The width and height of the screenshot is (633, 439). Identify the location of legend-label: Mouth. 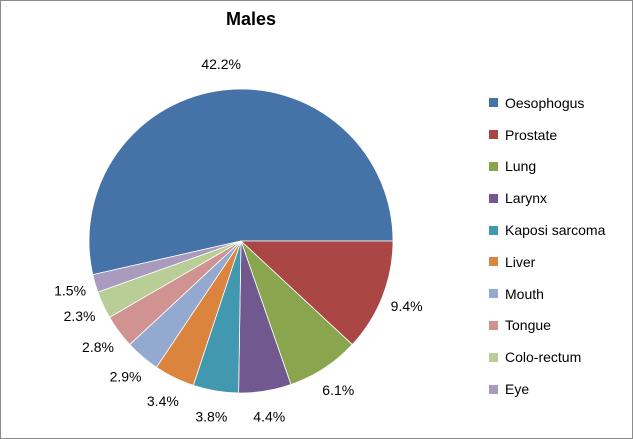
(524, 293).